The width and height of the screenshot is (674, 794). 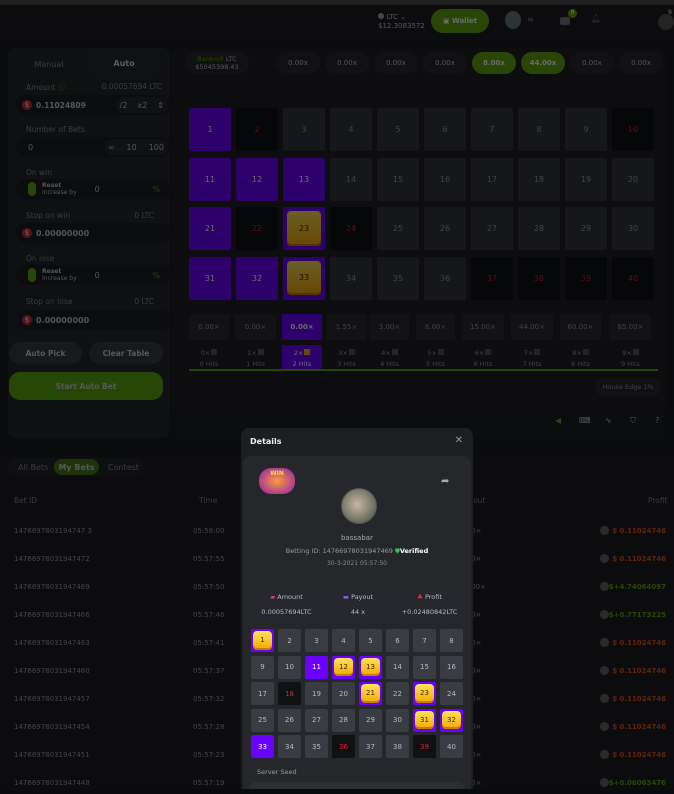 What do you see at coordinates (586, 179) in the screenshot?
I see `number-tile: 19` at bounding box center [586, 179].